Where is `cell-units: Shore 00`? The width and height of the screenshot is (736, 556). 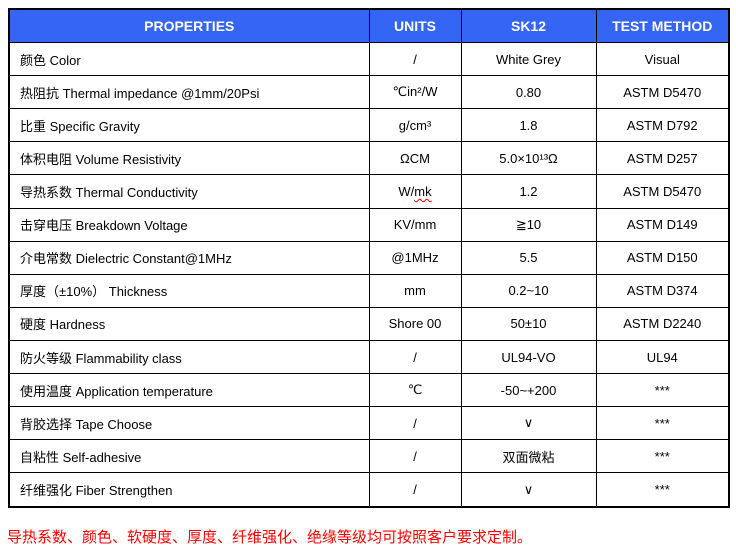 cell-units: Shore 00 is located at coordinates (415, 323).